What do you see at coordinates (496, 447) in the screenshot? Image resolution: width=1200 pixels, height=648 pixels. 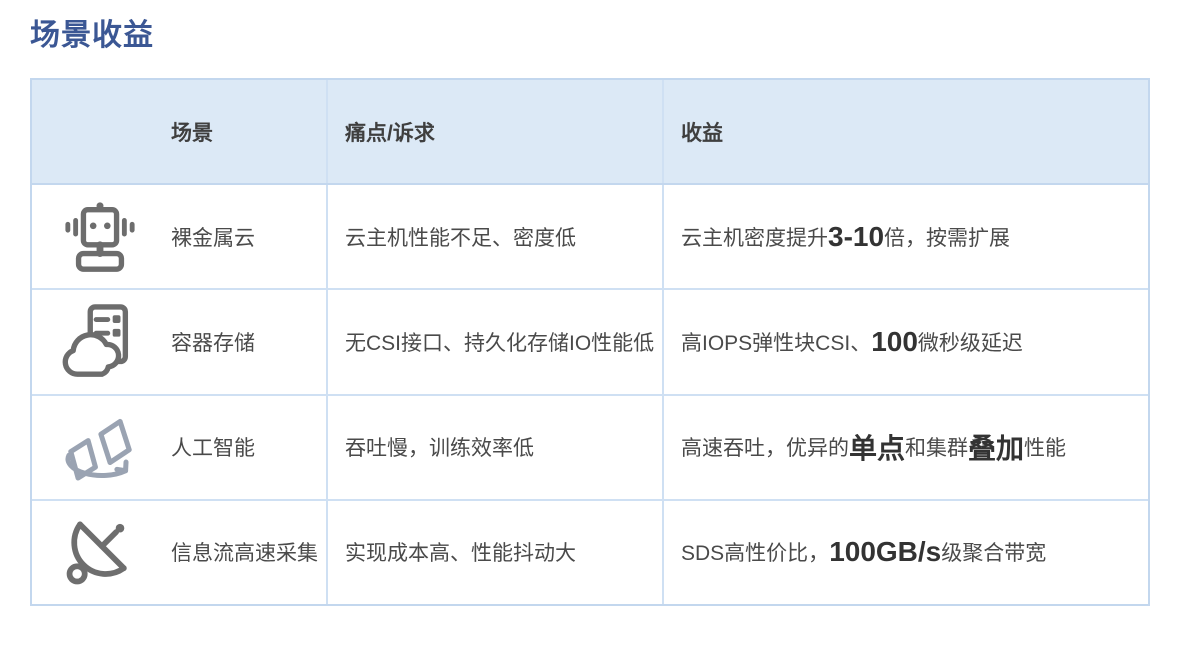 I see `pain-text: 吞吐慢，训练效率低` at bounding box center [496, 447].